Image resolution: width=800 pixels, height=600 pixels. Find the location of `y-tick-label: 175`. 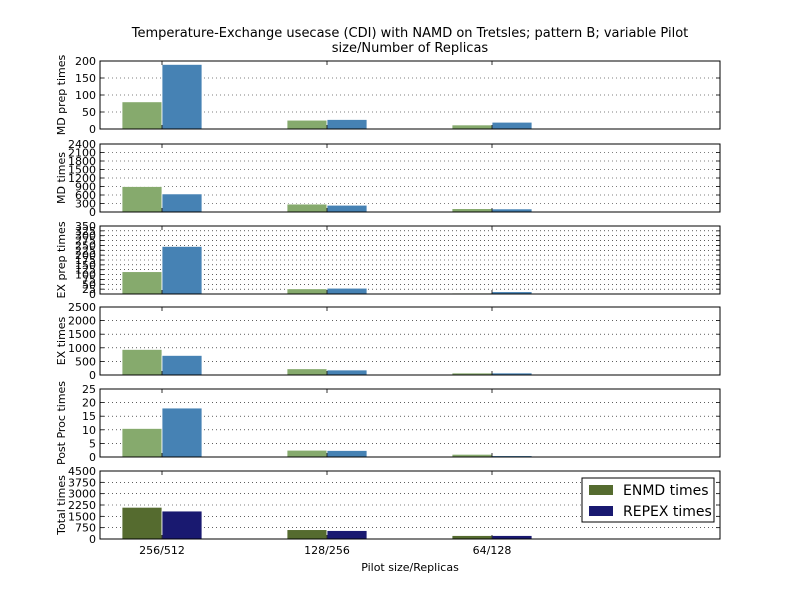

y-tick-label: 175 is located at coordinates (85, 260).